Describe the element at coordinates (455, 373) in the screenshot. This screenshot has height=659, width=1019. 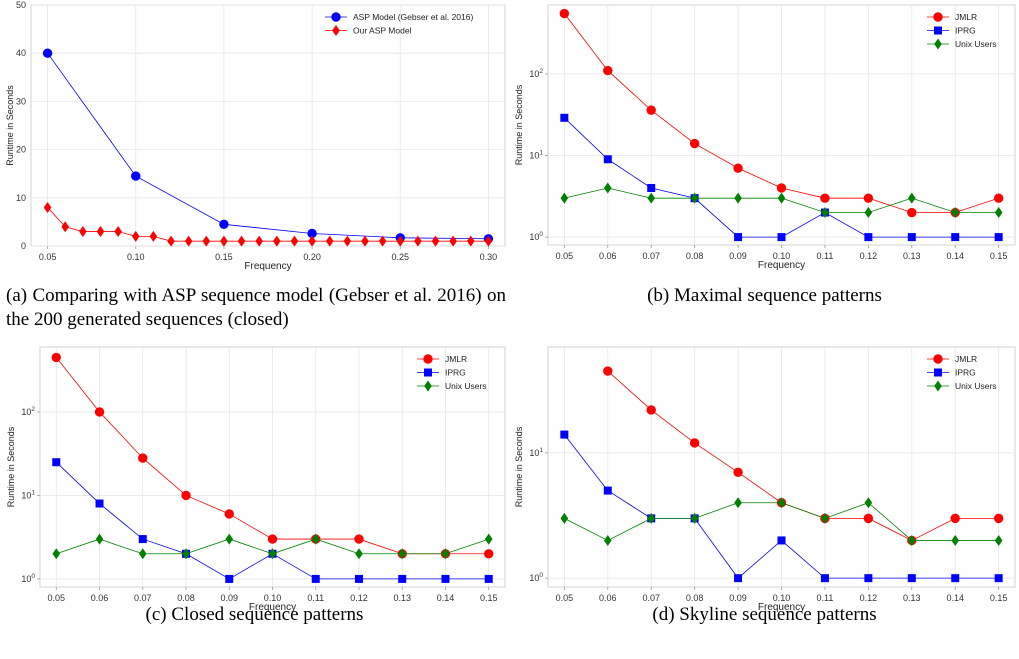
I see `legend-label: IPRG` at that location.